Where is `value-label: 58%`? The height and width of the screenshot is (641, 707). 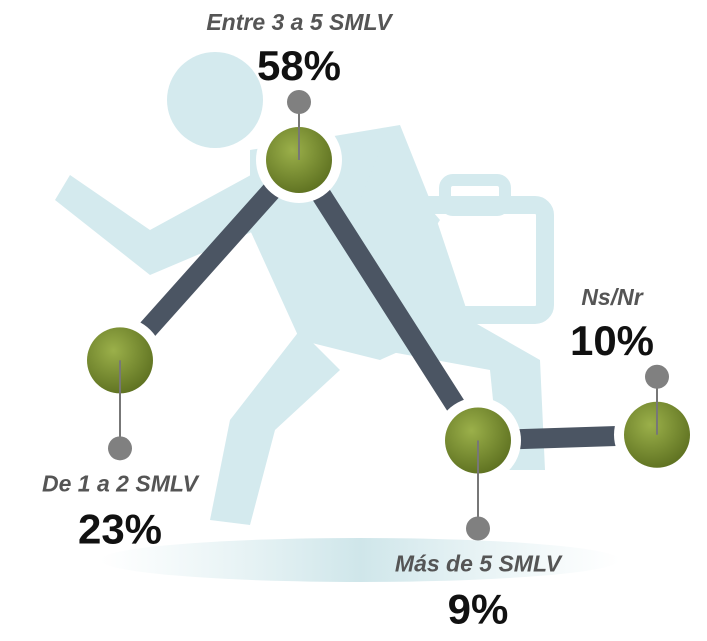
value-label: 58% is located at coordinates (299, 65).